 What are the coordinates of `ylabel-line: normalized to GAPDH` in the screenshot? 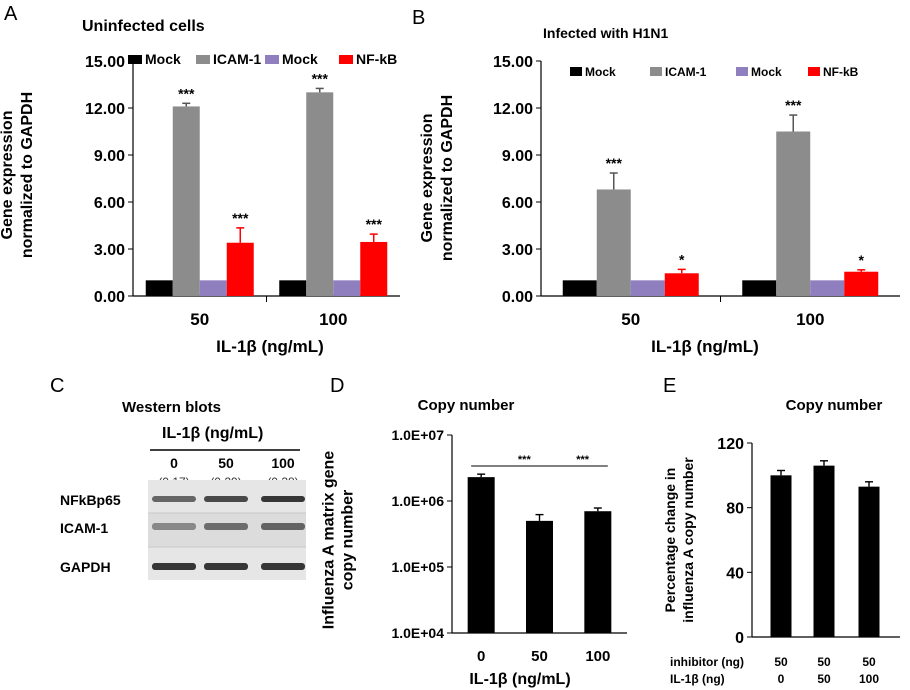 It's located at (27, 175).